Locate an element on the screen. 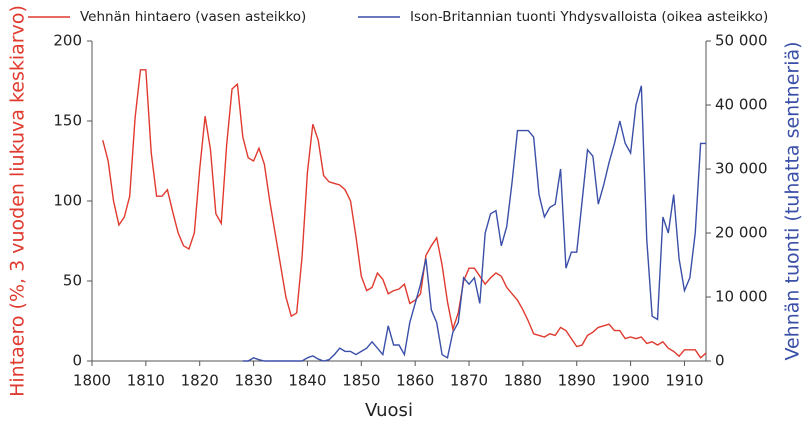 This screenshot has width=810, height=429. y2-tick-label: 40 000 is located at coordinates (741, 105).